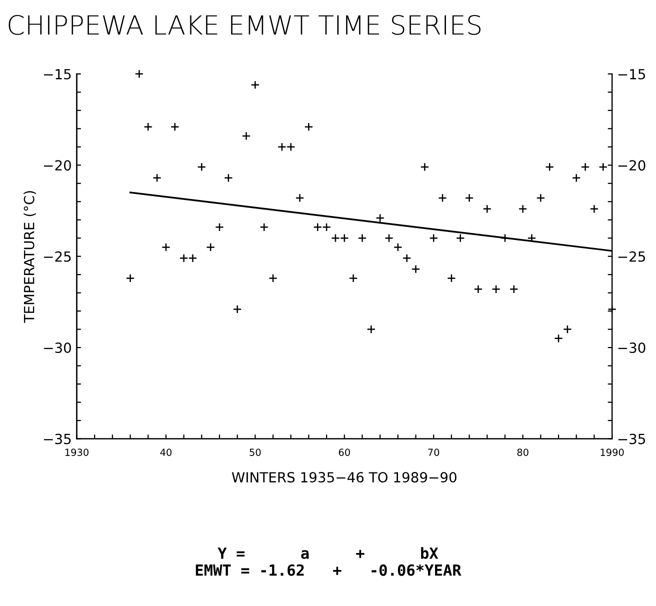 This screenshot has width=656, height=606. What do you see at coordinates (166, 452) in the screenshot?
I see `x-tick-label: 40` at bounding box center [166, 452].